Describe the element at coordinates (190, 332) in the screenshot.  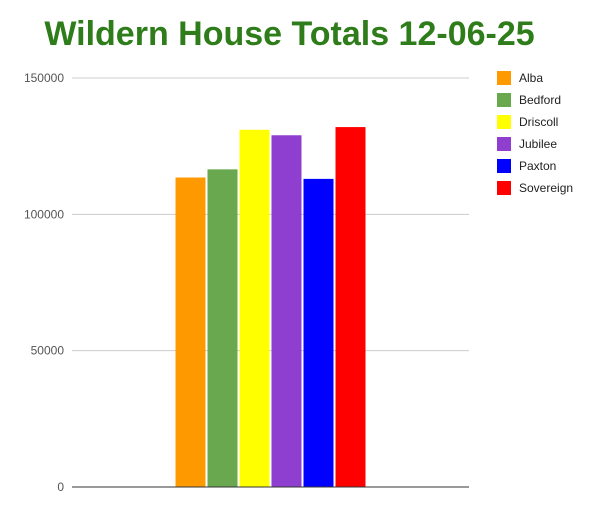
I see `bar-alba` at that location.